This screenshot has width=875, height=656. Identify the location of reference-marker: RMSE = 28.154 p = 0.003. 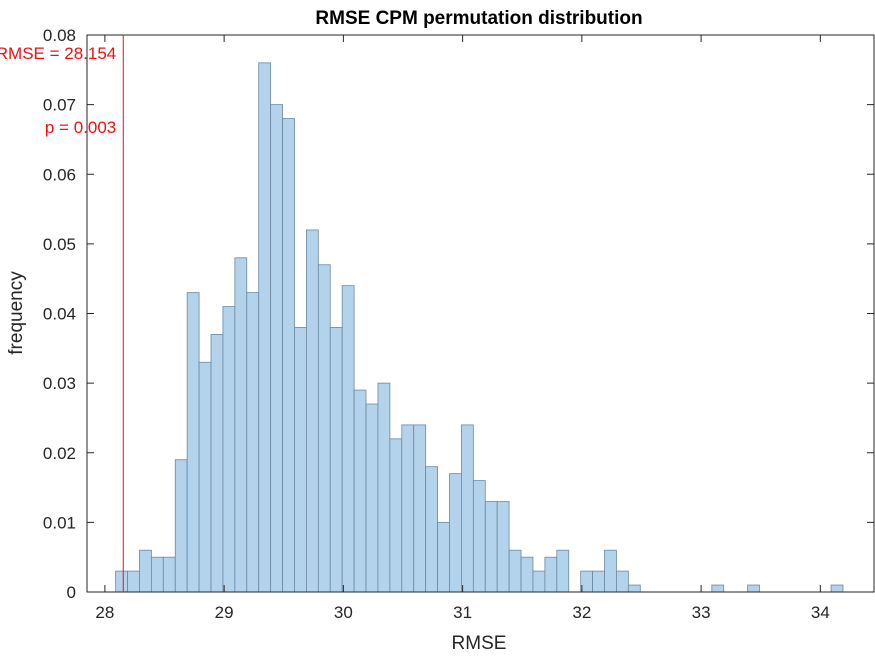
(62, 313).